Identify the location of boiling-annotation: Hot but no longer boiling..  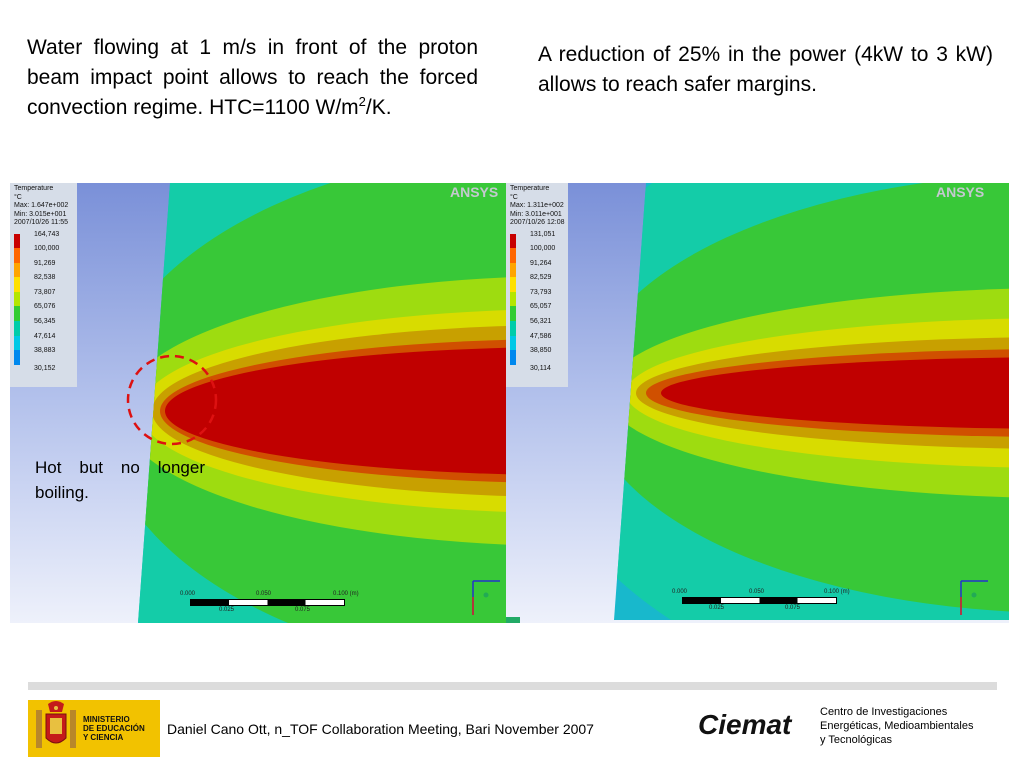
(120, 480).